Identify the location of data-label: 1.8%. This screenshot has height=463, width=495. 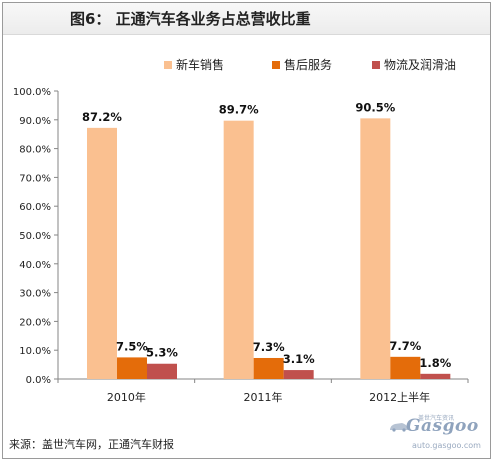
(435, 363).